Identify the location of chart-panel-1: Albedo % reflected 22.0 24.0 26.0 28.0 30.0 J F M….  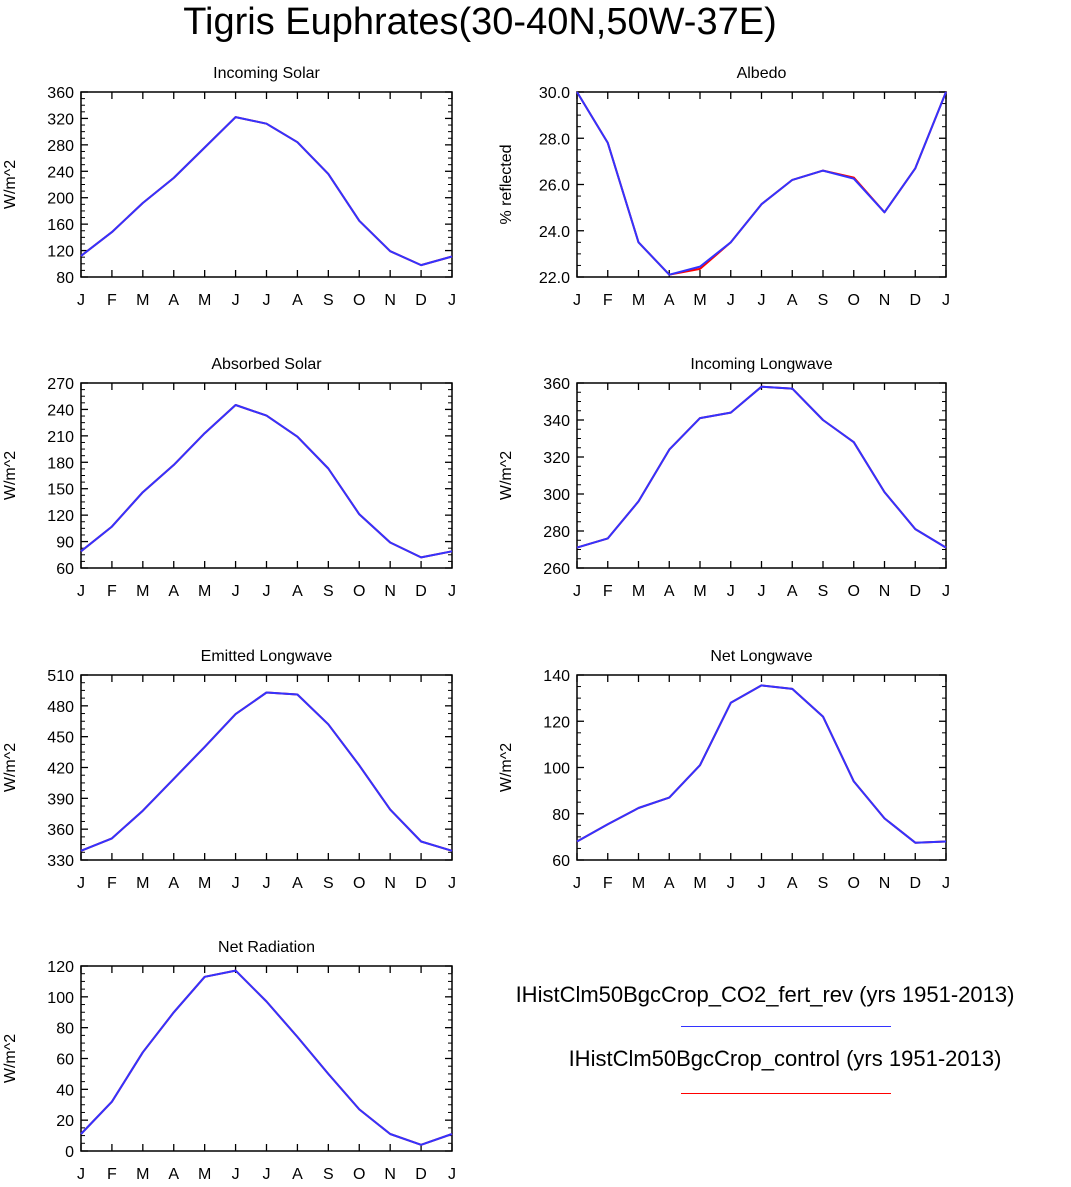
(724, 187).